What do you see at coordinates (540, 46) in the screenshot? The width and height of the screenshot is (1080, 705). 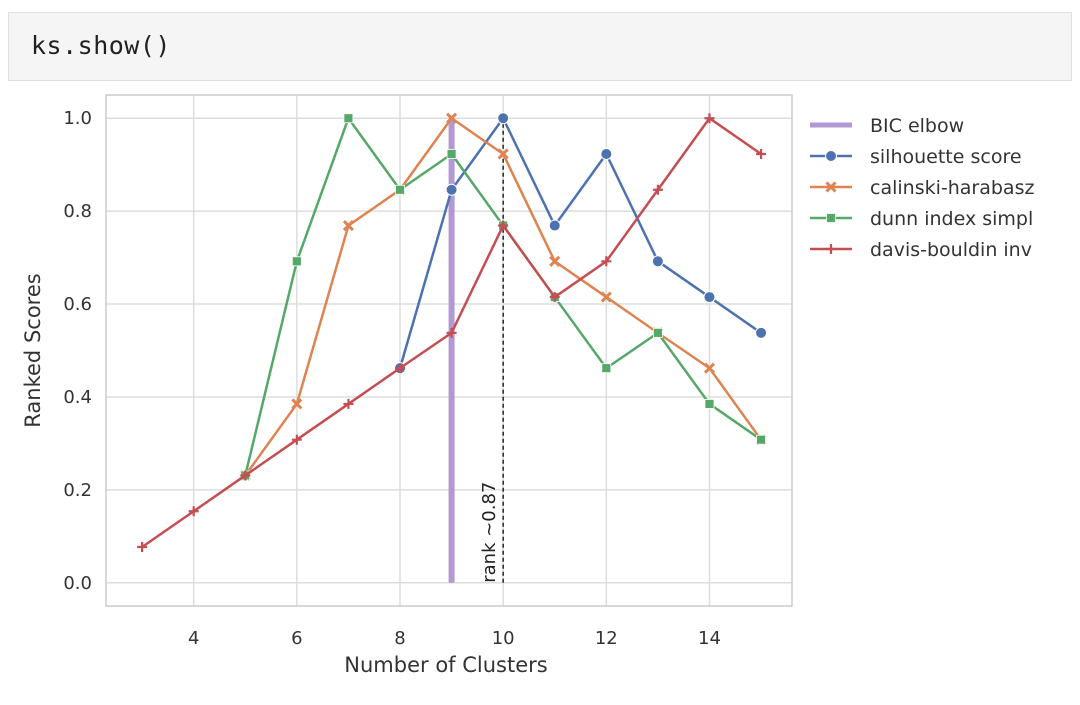 I see `code-cell: ks.show()` at bounding box center [540, 46].